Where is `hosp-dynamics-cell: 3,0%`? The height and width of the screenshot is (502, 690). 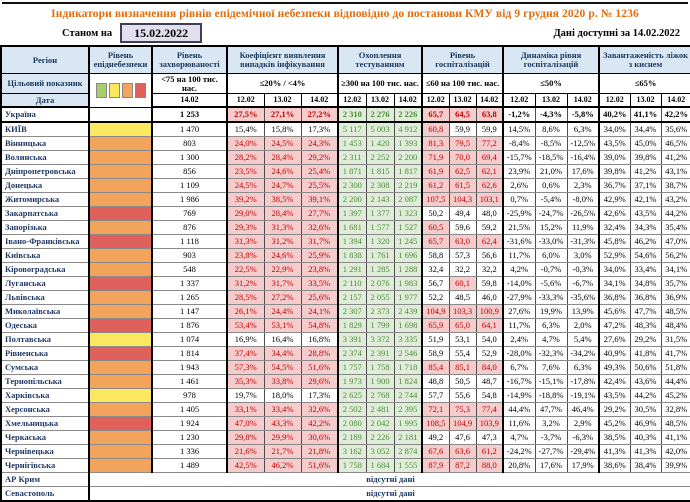
hosp-dynamics-cell: 3,0% is located at coordinates (583, 255).